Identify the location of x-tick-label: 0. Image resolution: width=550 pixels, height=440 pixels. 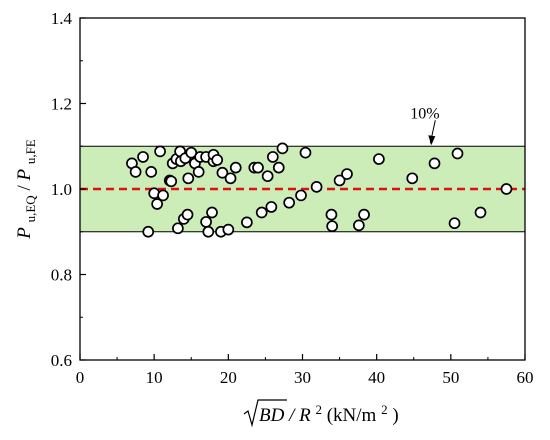
(80, 377).